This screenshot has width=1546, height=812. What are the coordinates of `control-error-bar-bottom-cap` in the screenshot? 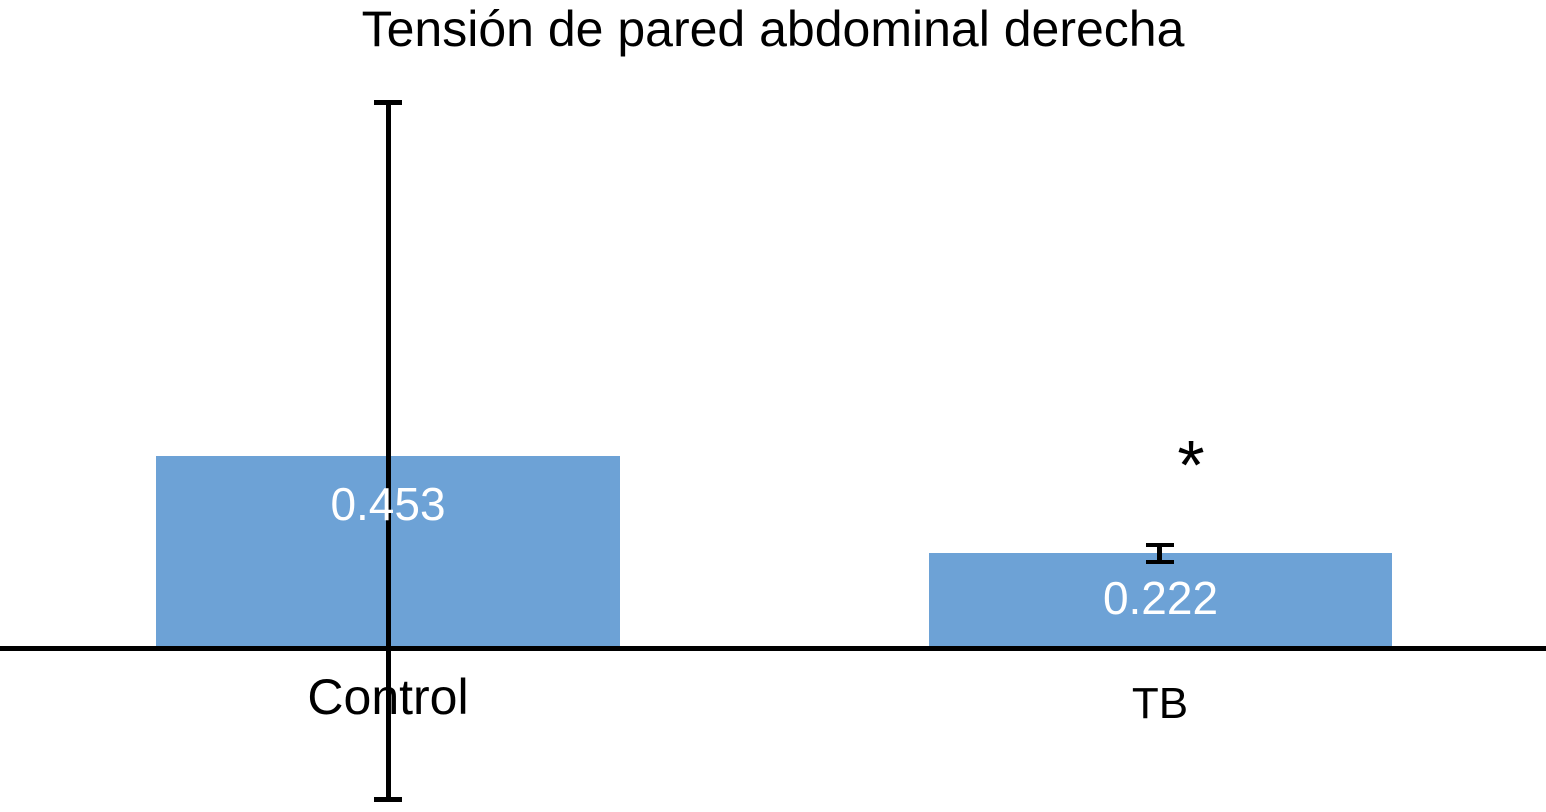 It's located at (388, 799).